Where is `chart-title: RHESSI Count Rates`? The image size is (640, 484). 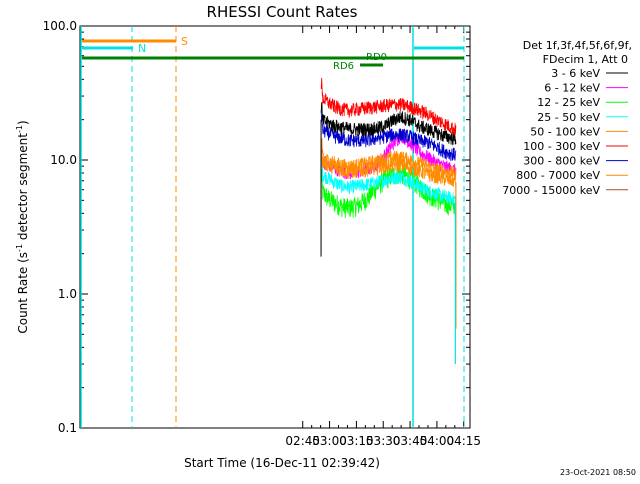 chart-title: RHESSI Count Rates is located at coordinates (282, 12).